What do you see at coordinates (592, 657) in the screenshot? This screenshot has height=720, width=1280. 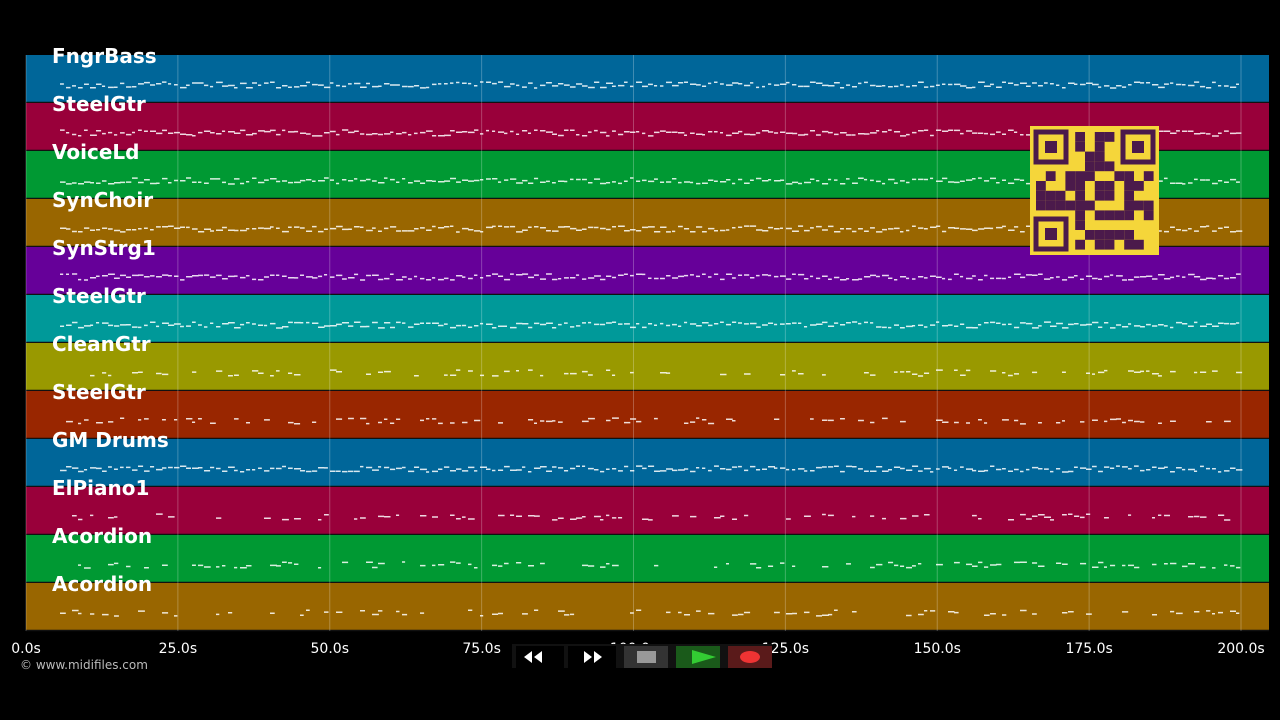 I see `fast-forward-button` at bounding box center [592, 657].